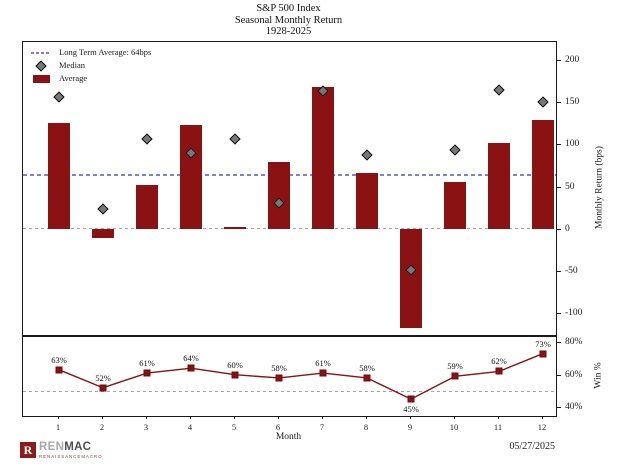 This screenshot has width=618, height=468. I want to click on win-percent-label-month-1: 63%, so click(59, 359).